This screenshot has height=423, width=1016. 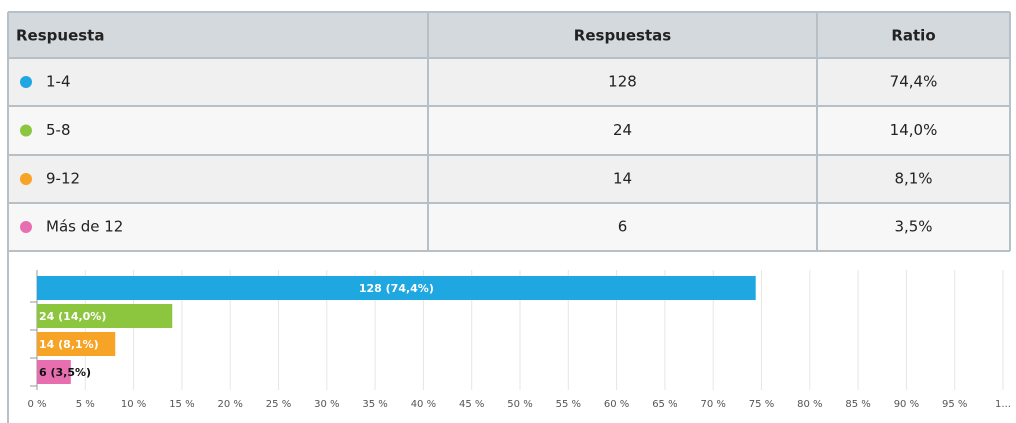 What do you see at coordinates (72, 316) in the screenshot?
I see `bar-value-label: 24 (14,0%)` at bounding box center [72, 316].